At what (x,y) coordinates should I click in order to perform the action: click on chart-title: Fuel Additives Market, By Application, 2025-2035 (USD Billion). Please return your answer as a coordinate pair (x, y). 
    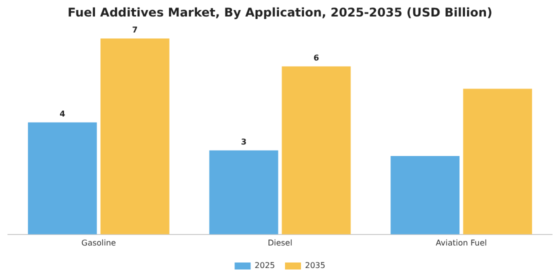
    Looking at the image, I should click on (280, 12).